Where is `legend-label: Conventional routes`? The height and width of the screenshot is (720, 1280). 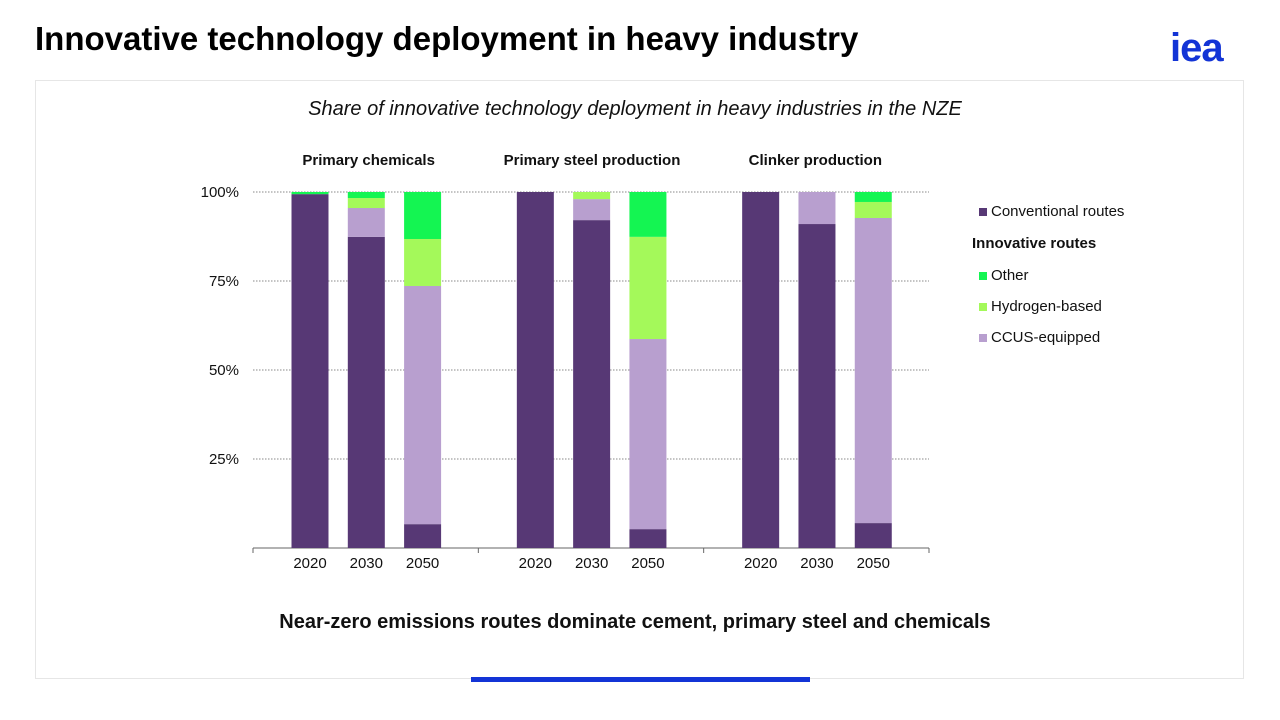
legend-label: Conventional routes is located at coordinates (1058, 211).